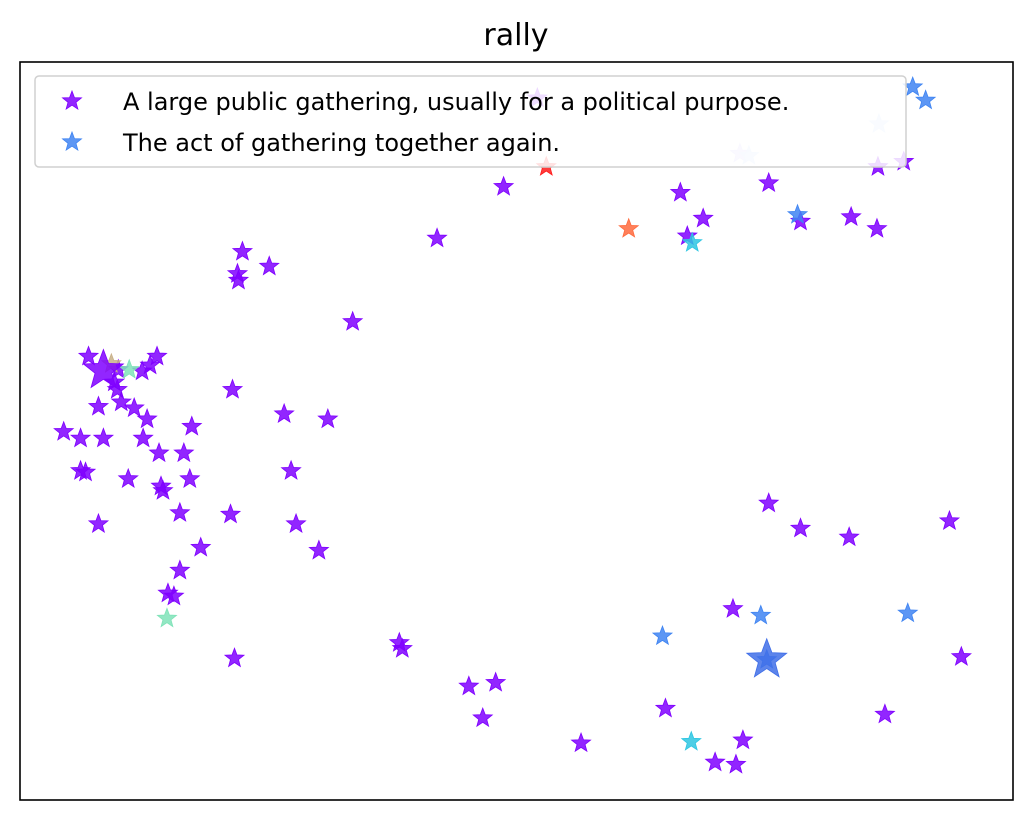  I want to click on legend-box, so click(470, 121).